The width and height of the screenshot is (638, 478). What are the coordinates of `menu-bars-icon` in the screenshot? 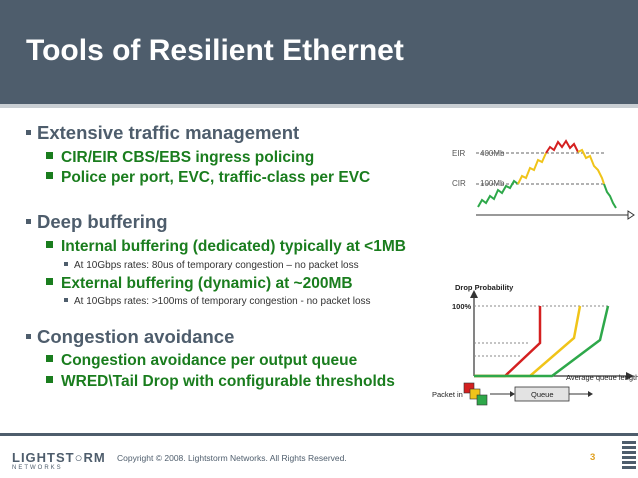 It's located at (629, 456).